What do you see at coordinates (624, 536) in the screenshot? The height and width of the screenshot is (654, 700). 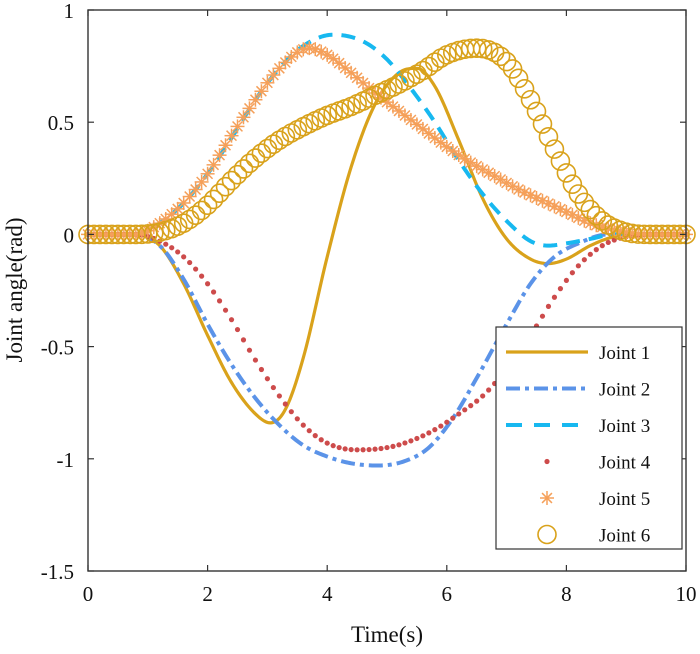 I see `legend-label: Joint 6` at bounding box center [624, 536].